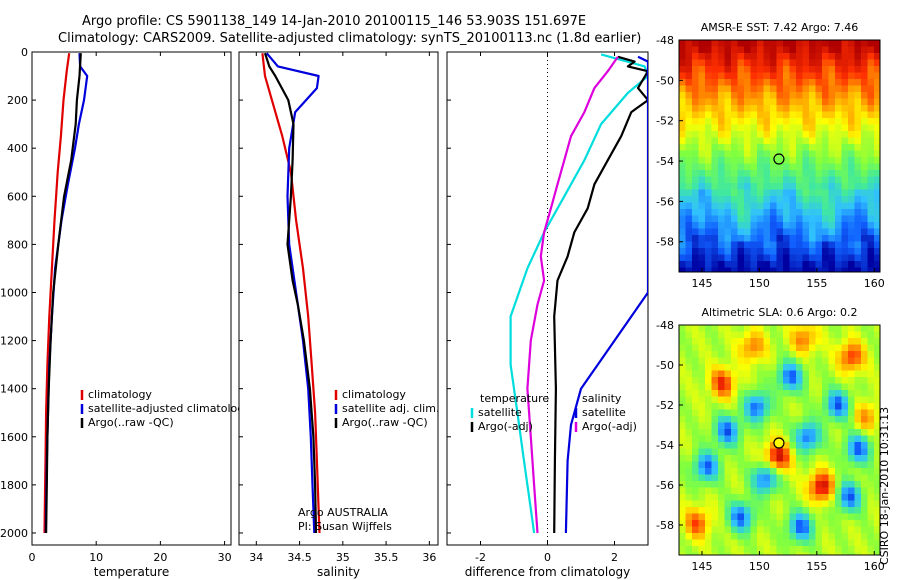  What do you see at coordinates (759, 566) in the screenshot?
I see `sla_map-xtick-label: 150` at bounding box center [759, 566].